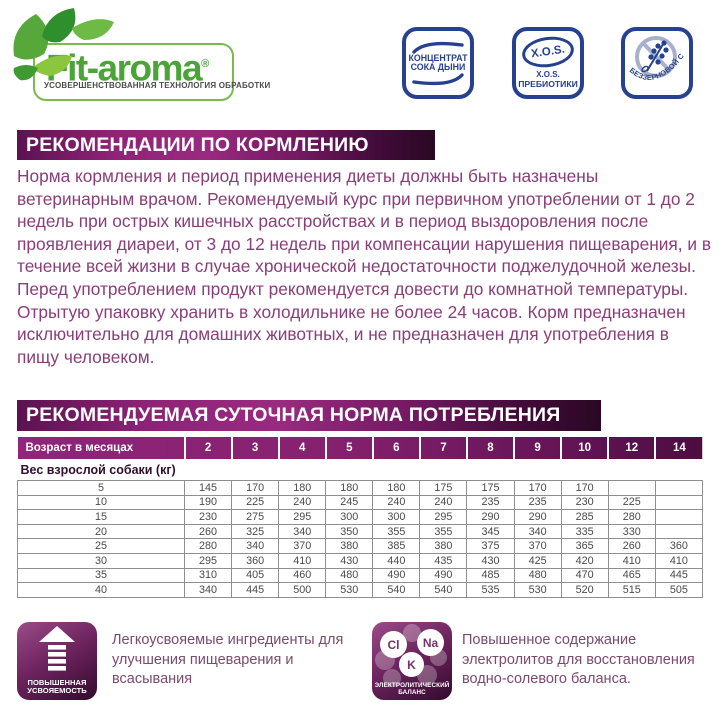 The height and width of the screenshot is (720, 719). I want to click on xos-ellipse-icon: X.O.S., so click(548, 52).